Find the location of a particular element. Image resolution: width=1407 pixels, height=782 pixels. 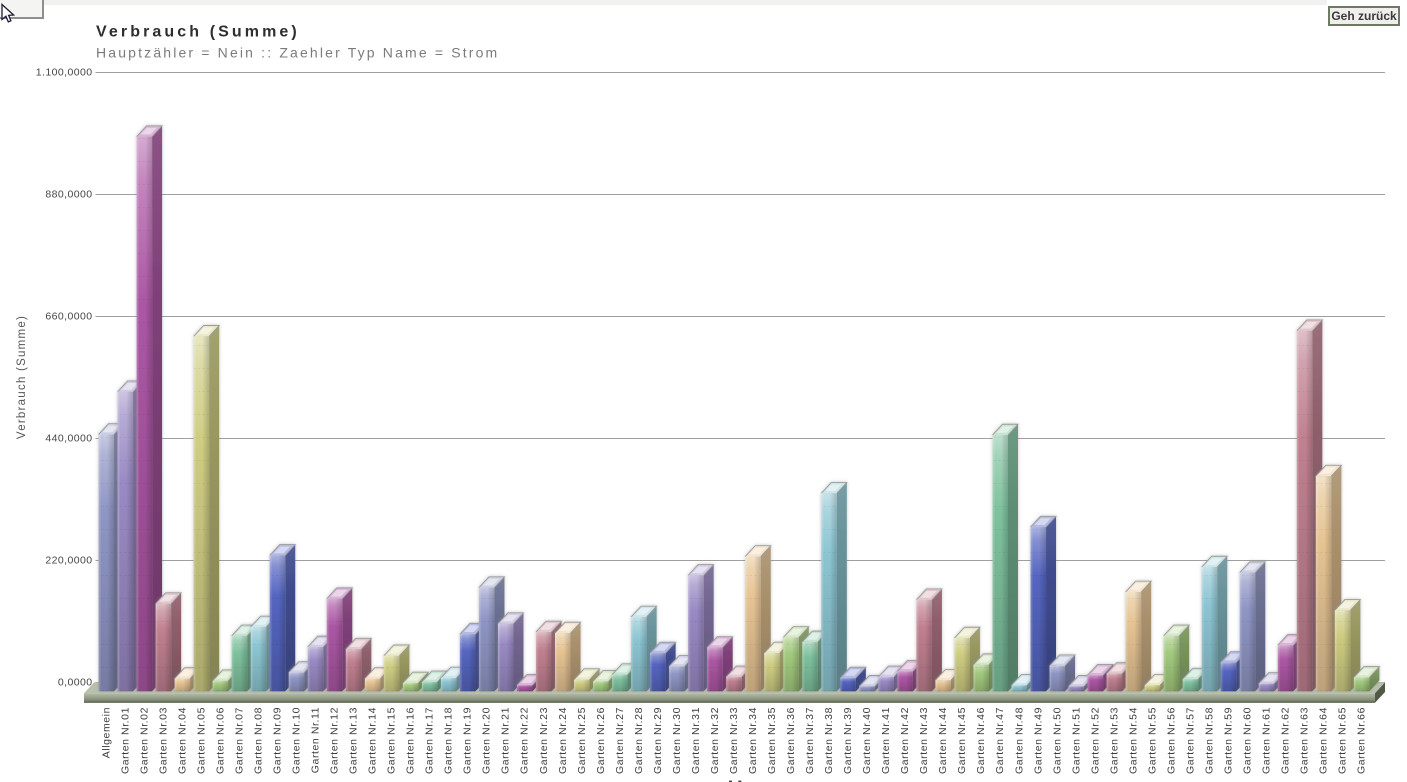

svg-text: 660,0000 is located at coordinates (68, 317).